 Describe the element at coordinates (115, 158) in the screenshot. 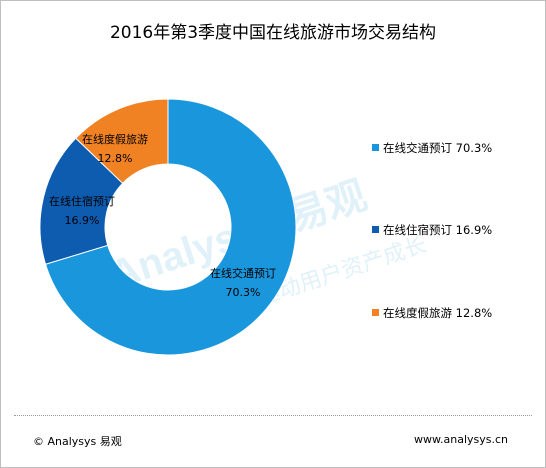

I see `slice-value-vacation: 12.8%` at that location.